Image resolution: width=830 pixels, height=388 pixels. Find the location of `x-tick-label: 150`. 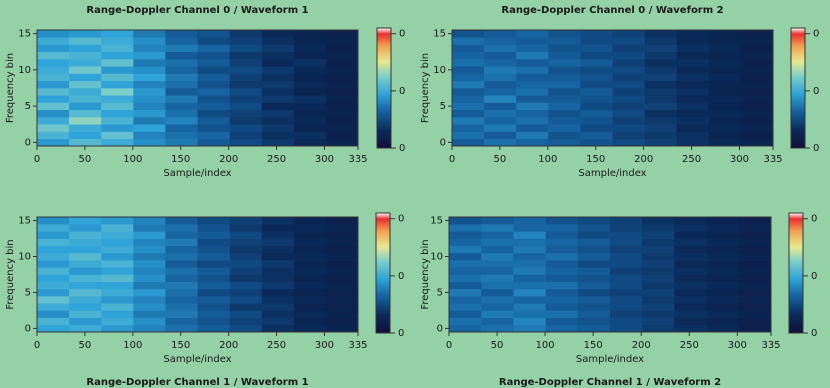

x-tick-label: 150 is located at coordinates (180, 345).